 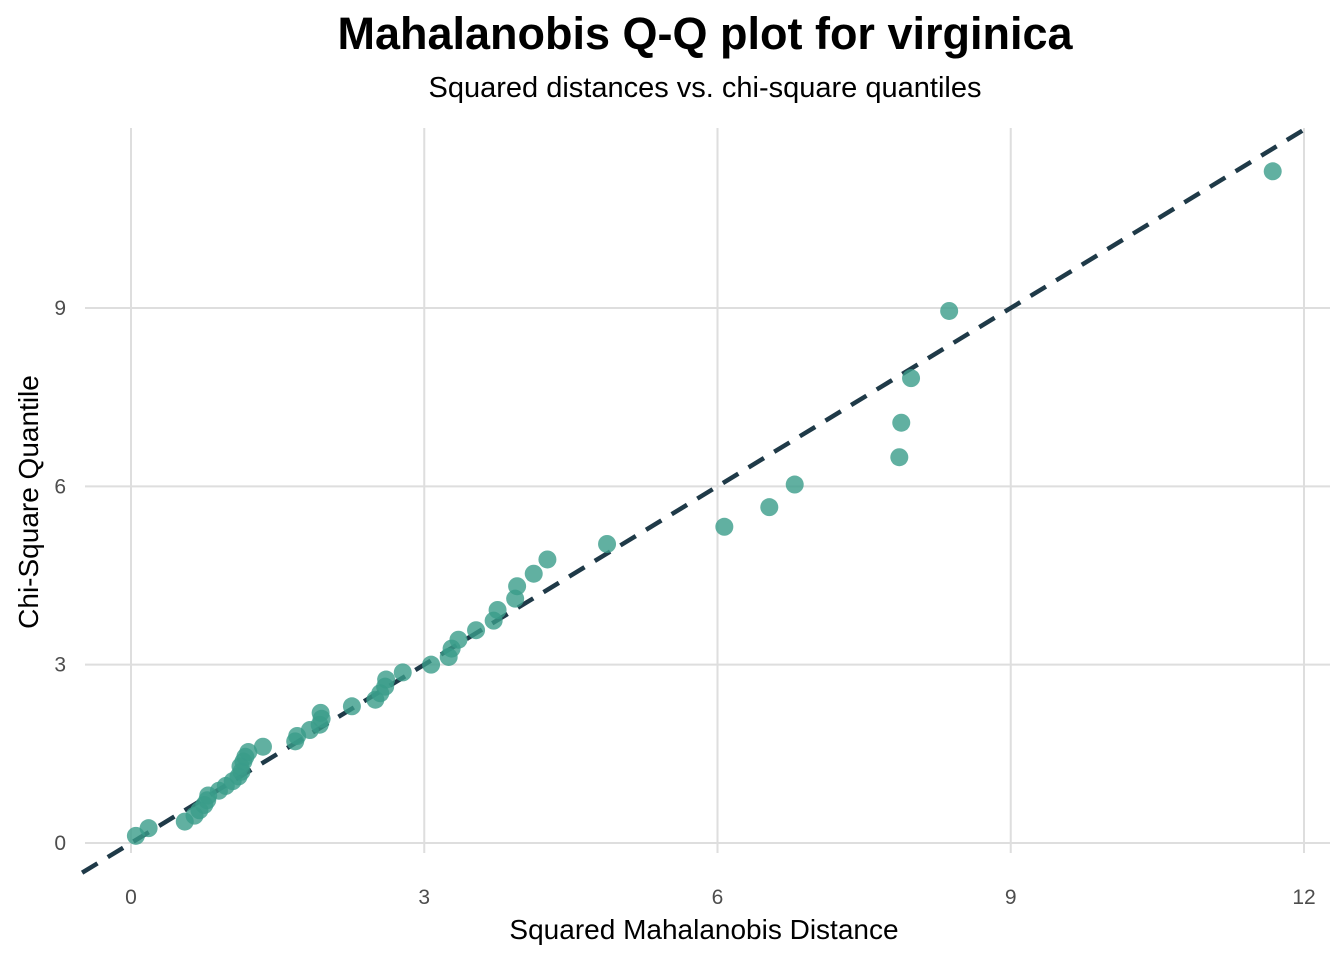 What do you see at coordinates (60, 665) in the screenshot?
I see `y-tick-label: 3` at bounding box center [60, 665].